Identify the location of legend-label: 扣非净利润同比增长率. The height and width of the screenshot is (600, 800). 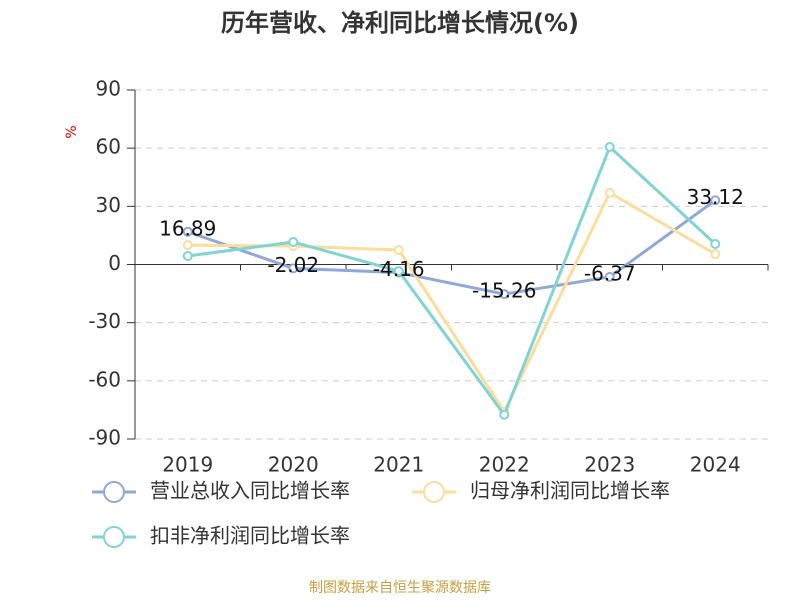
(250, 536).